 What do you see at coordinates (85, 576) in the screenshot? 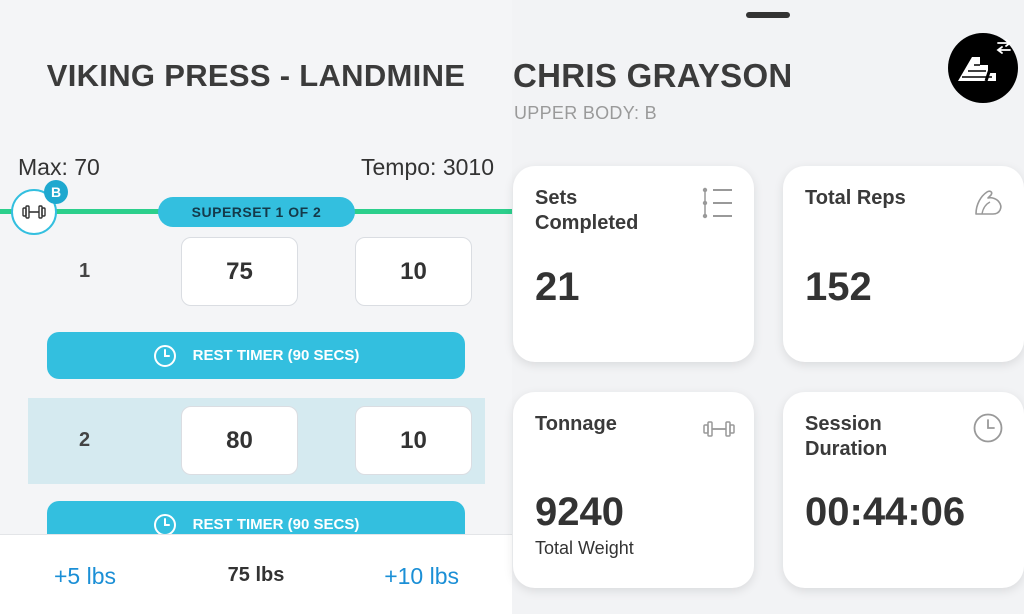
I see `add-5-lbs-button: +5 lbs` at bounding box center [85, 576].